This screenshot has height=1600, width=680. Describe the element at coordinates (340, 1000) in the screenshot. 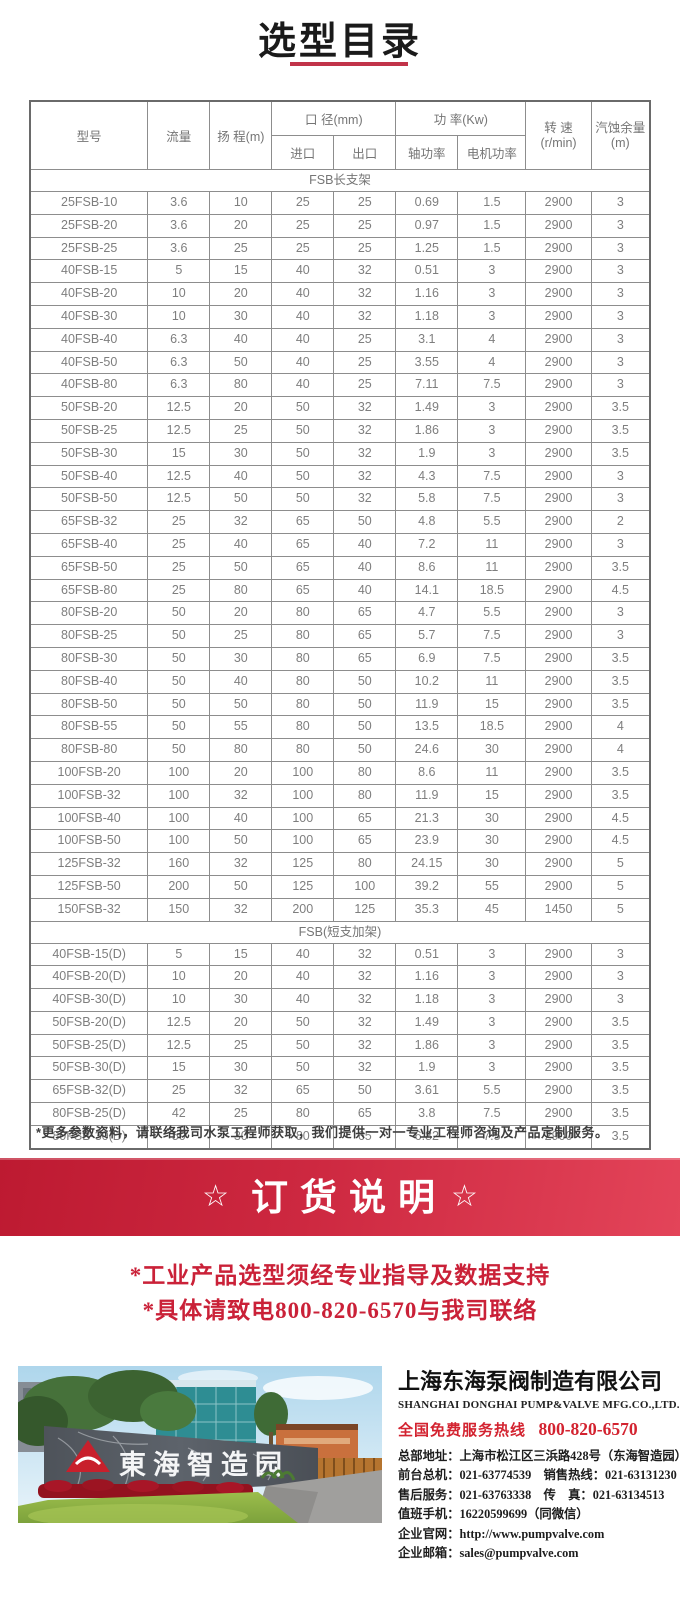

I see `table-row: 40FSB-30(D) 10 30 40 32 1.18 3 2900 3` at that location.